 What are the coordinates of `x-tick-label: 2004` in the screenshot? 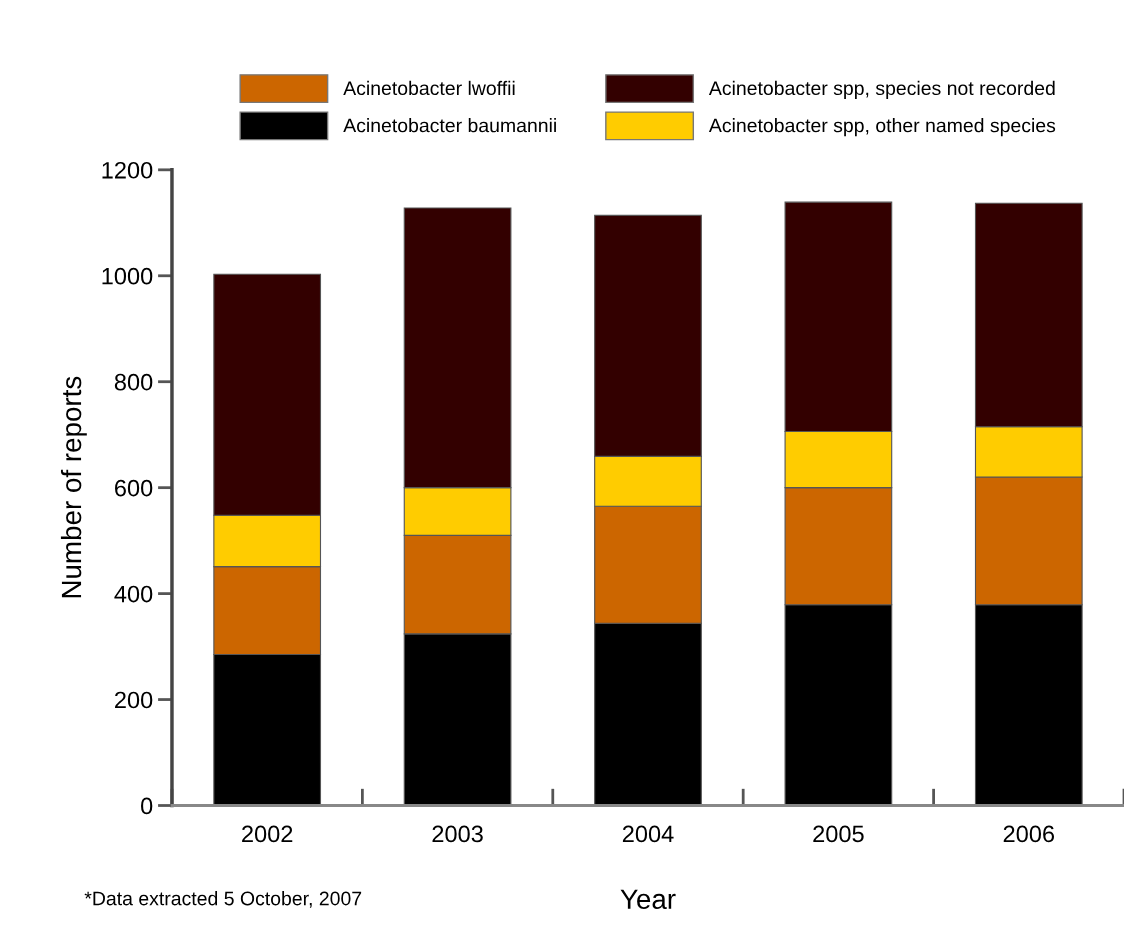 It's located at (648, 834).